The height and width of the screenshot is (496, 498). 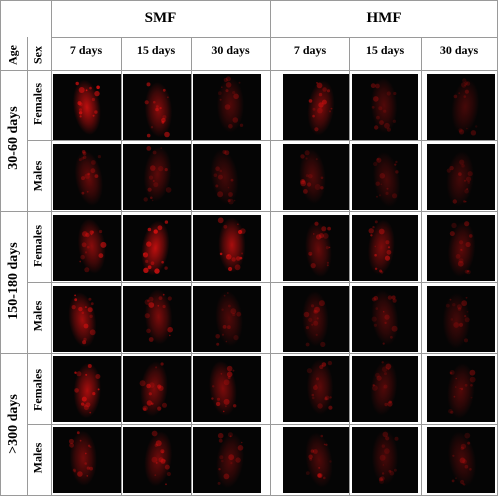 What do you see at coordinates (13, 424) in the screenshot?
I see `age-label: >300 days` at bounding box center [13, 424].